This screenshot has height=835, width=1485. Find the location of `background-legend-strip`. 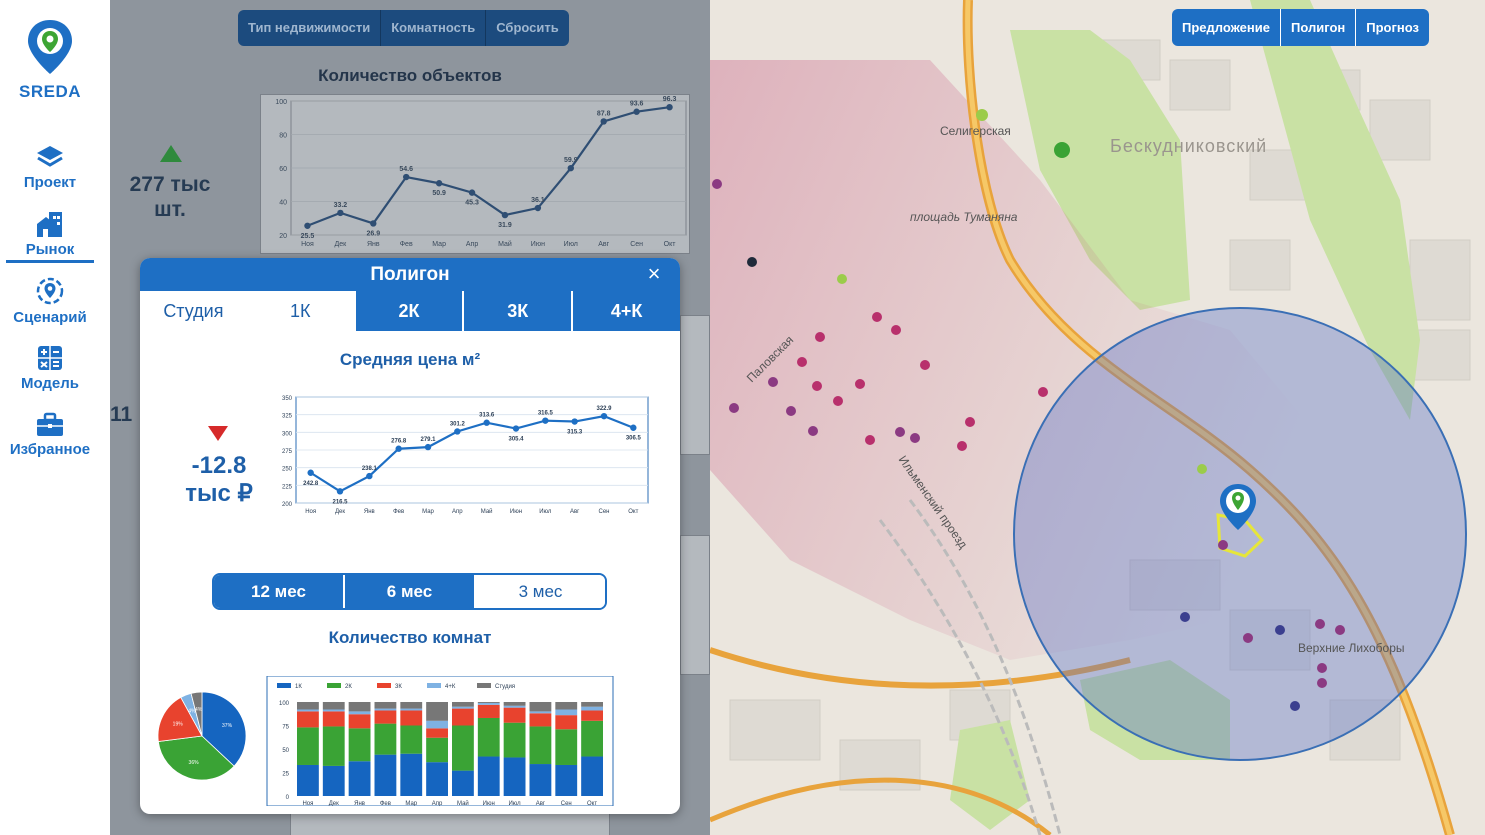

background-legend-strip is located at coordinates (450, 823).